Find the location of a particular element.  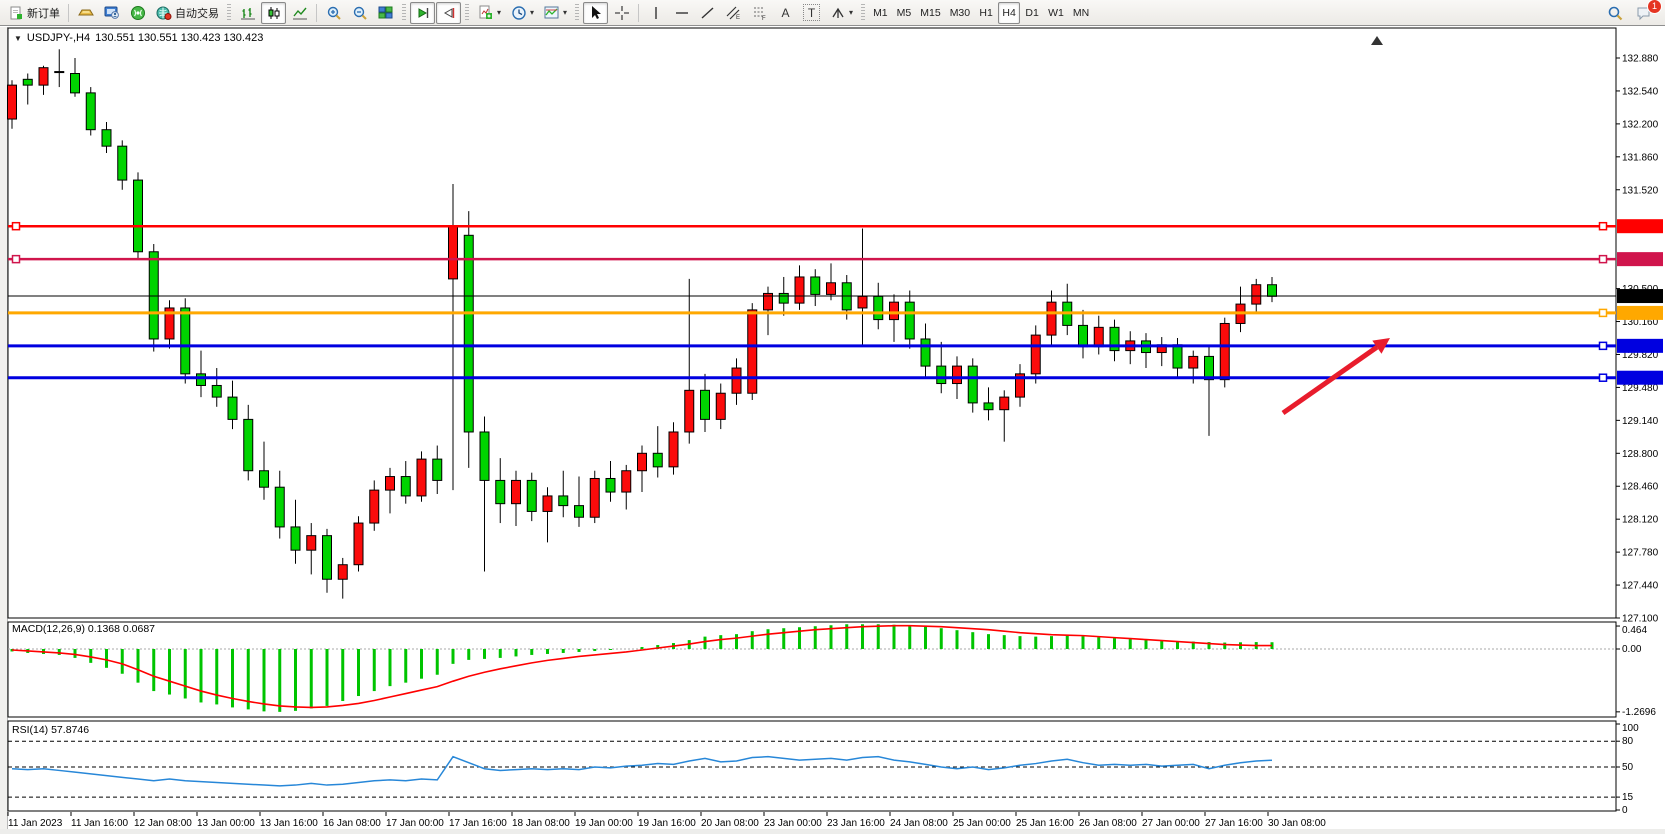

indicators-button: ▾ is located at coordinates (489, 13).